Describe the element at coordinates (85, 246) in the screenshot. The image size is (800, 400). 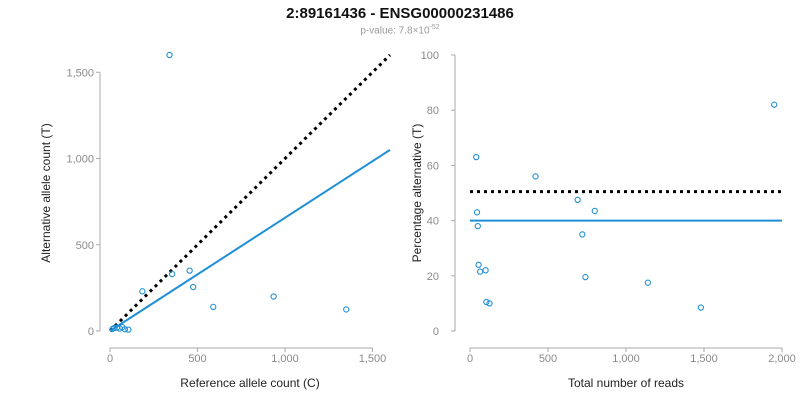
I see `left-y-tick-label: 500` at that location.